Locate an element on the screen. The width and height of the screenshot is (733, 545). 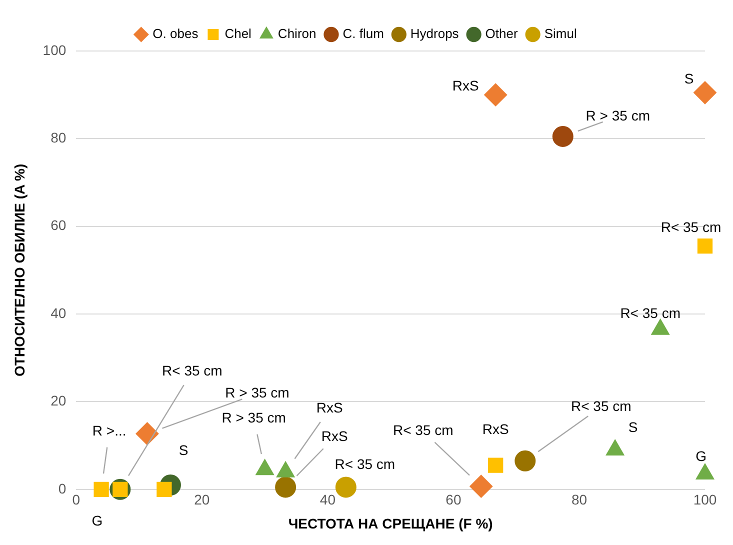
x-tick-label: 40 is located at coordinates (328, 500).